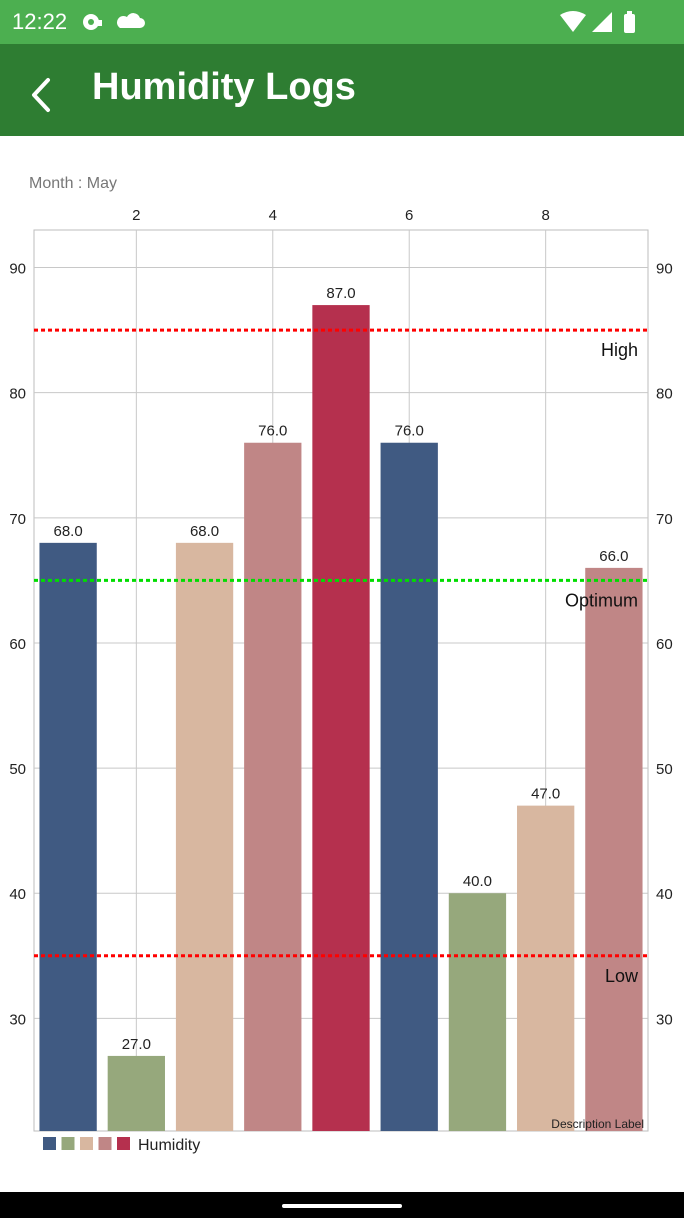 Image resolution: width=684 pixels, height=1218 pixels. I want to click on cloud-icon, so click(130, 20).